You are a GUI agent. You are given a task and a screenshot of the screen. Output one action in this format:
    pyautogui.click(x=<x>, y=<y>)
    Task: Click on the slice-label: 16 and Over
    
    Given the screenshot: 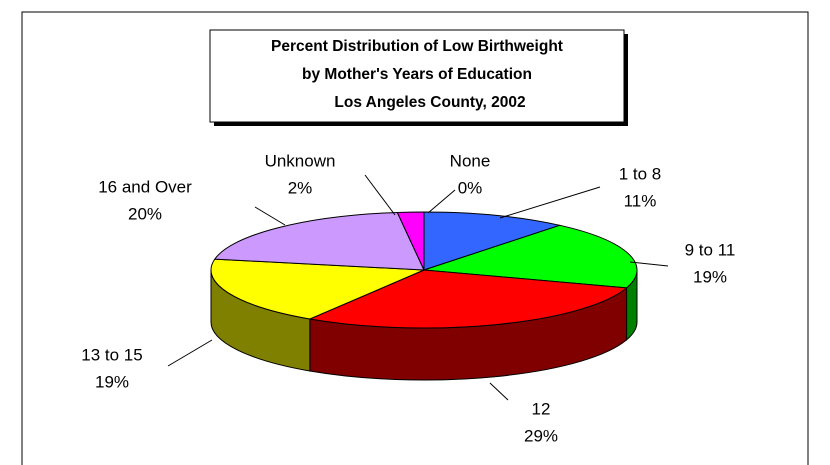 What is the action you would take?
    pyautogui.click(x=145, y=186)
    